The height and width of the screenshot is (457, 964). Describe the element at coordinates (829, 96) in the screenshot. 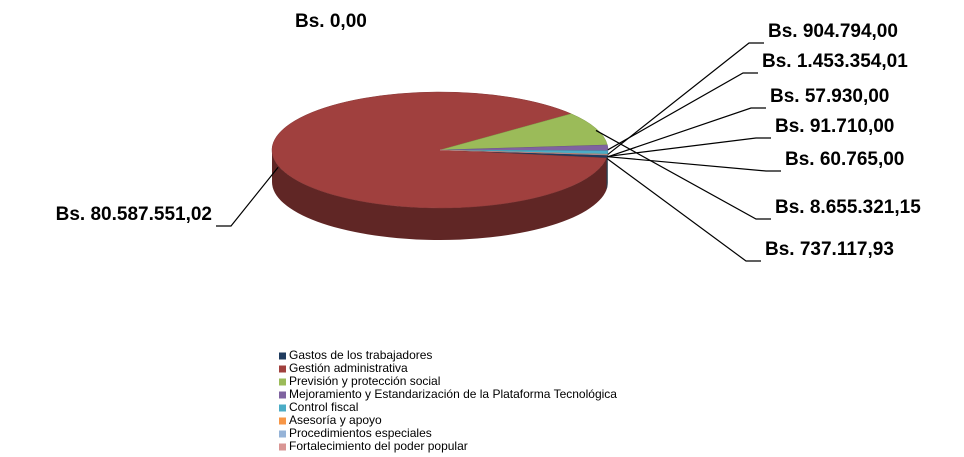

I see `data-label: Bs. 57.930,00` at that location.